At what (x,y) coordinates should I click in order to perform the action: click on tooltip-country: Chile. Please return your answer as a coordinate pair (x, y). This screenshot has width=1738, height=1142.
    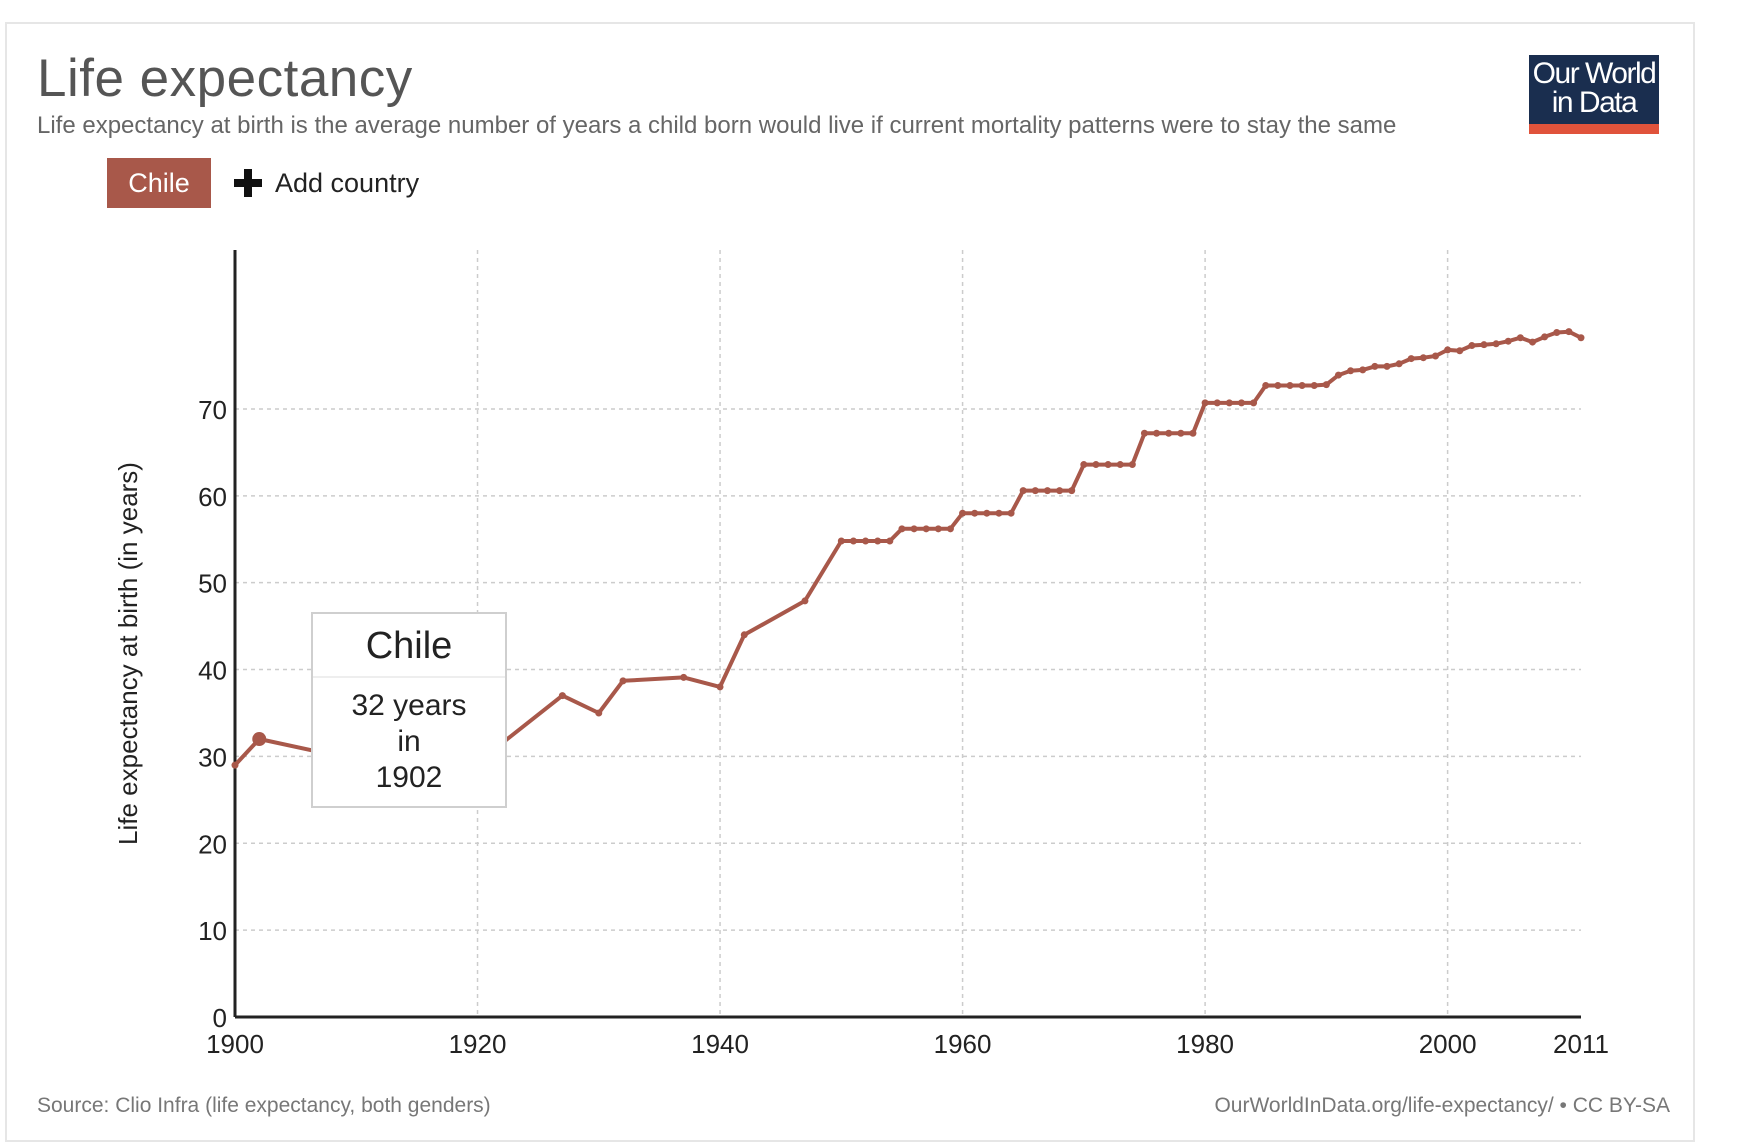
    Looking at the image, I should click on (409, 646).